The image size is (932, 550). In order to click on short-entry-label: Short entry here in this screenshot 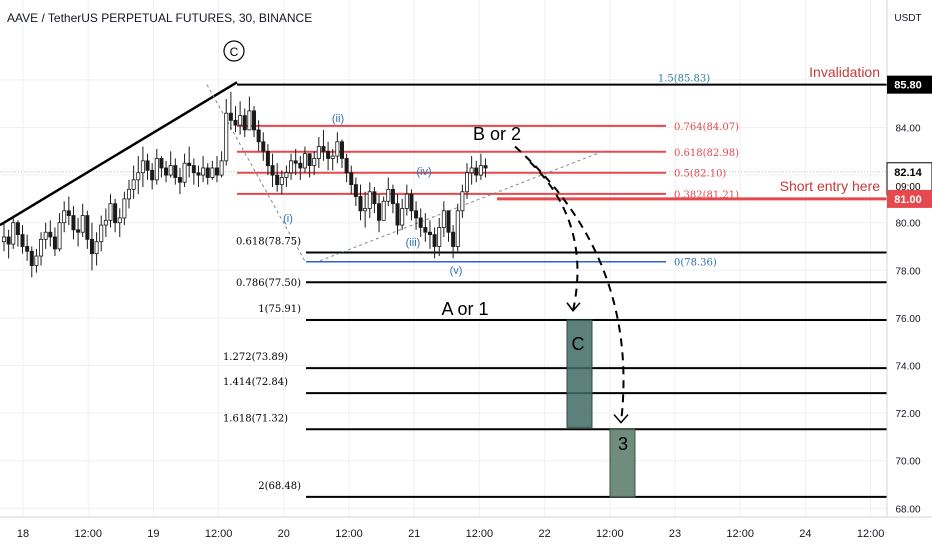, I will do `click(830, 186)`.